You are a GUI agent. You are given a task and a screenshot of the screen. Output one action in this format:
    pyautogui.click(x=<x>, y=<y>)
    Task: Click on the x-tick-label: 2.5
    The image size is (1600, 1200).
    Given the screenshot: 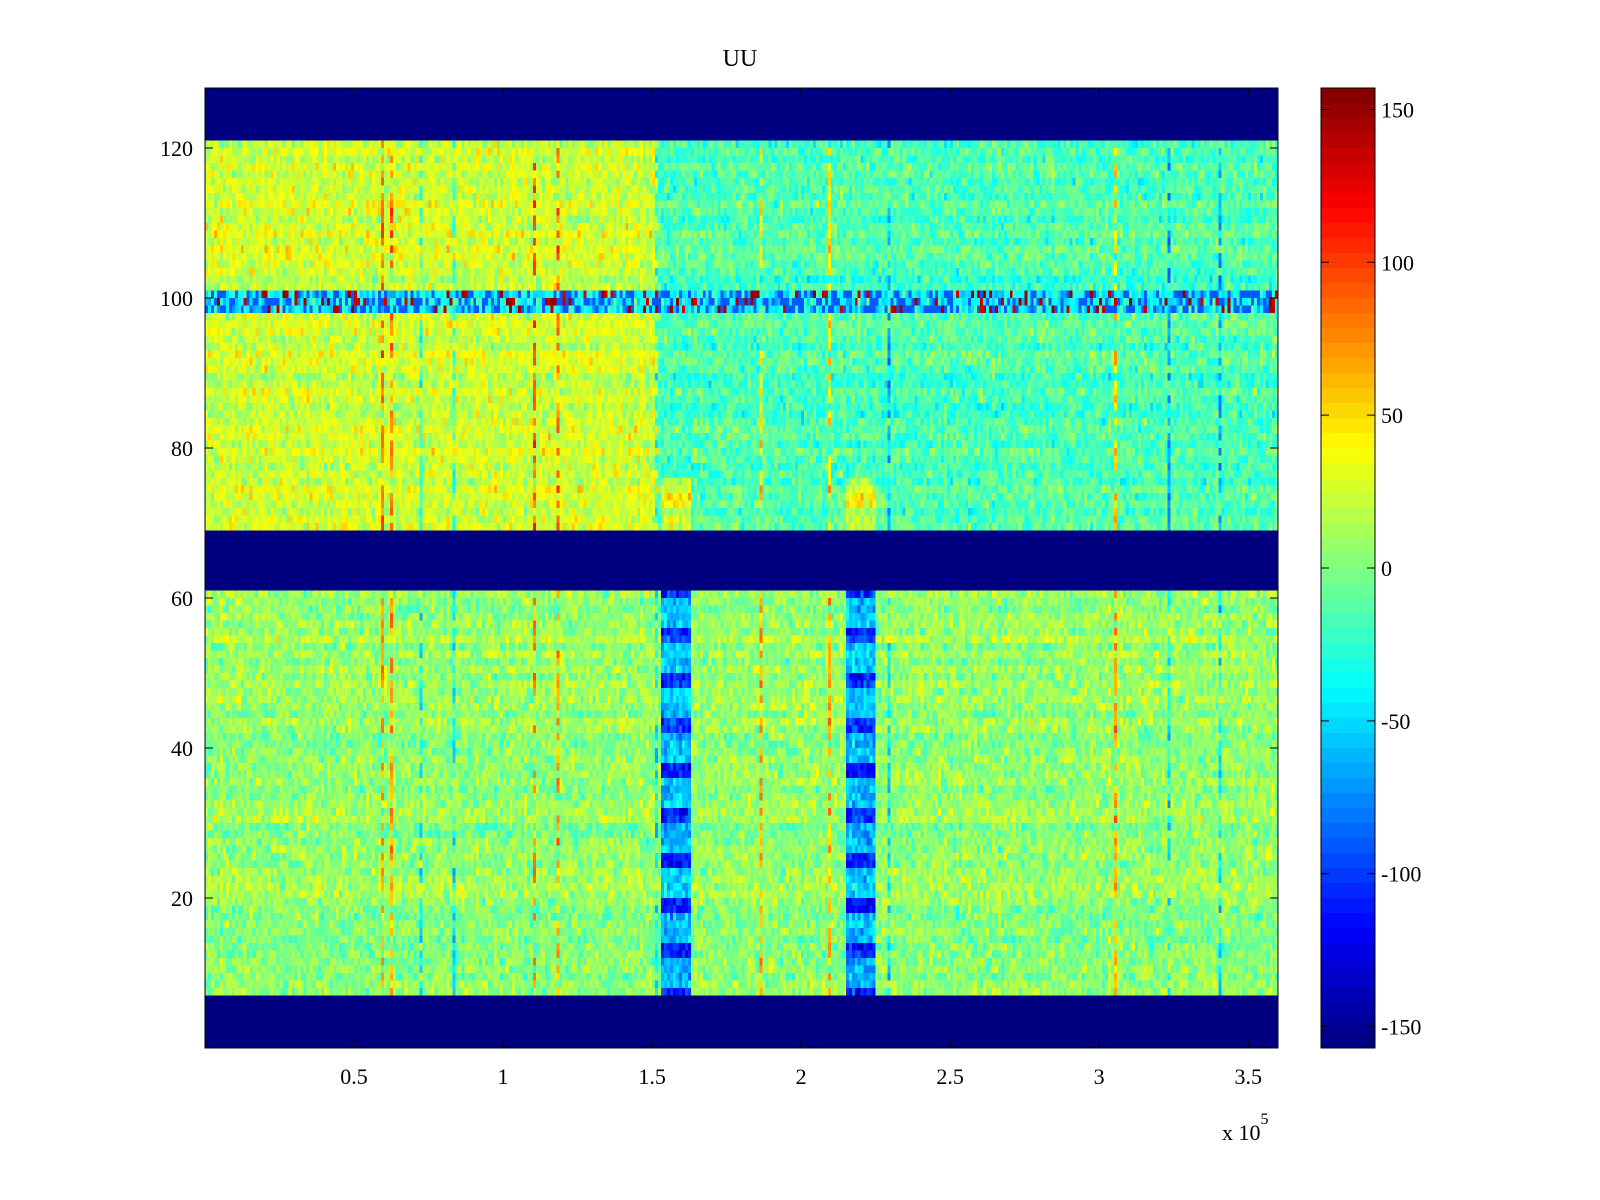 What is the action you would take?
    pyautogui.click(x=950, y=1076)
    